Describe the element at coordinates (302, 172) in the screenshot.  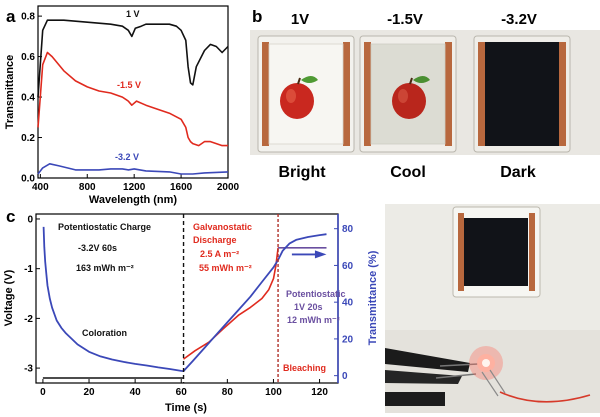
I see `caption-bright: Bright` at that location.